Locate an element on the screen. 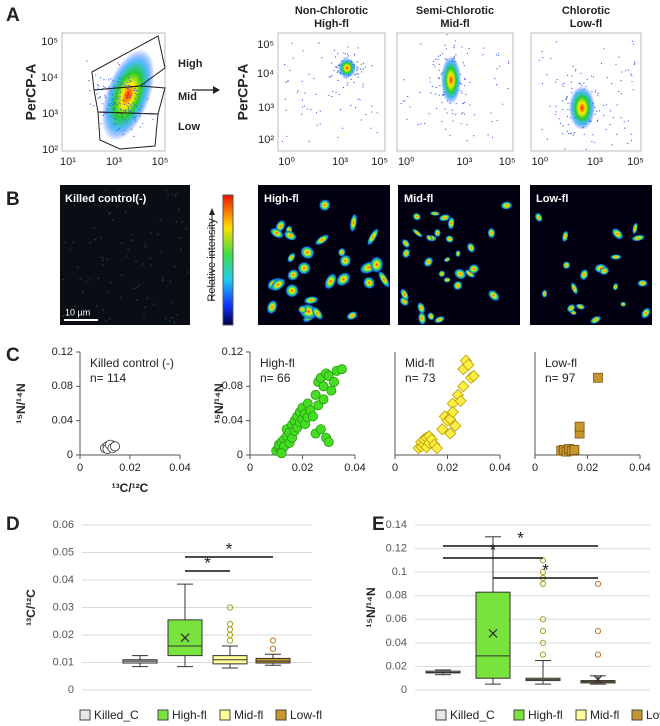 The width and height of the screenshot is (660, 726). y-tick-label: 0.12 is located at coordinates (62, 352).